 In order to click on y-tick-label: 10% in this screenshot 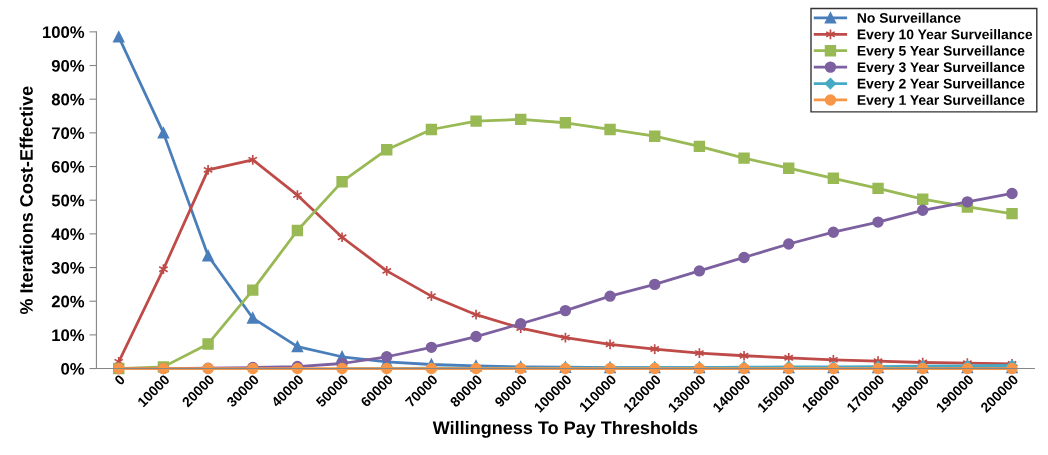, I will do `click(68, 335)`.